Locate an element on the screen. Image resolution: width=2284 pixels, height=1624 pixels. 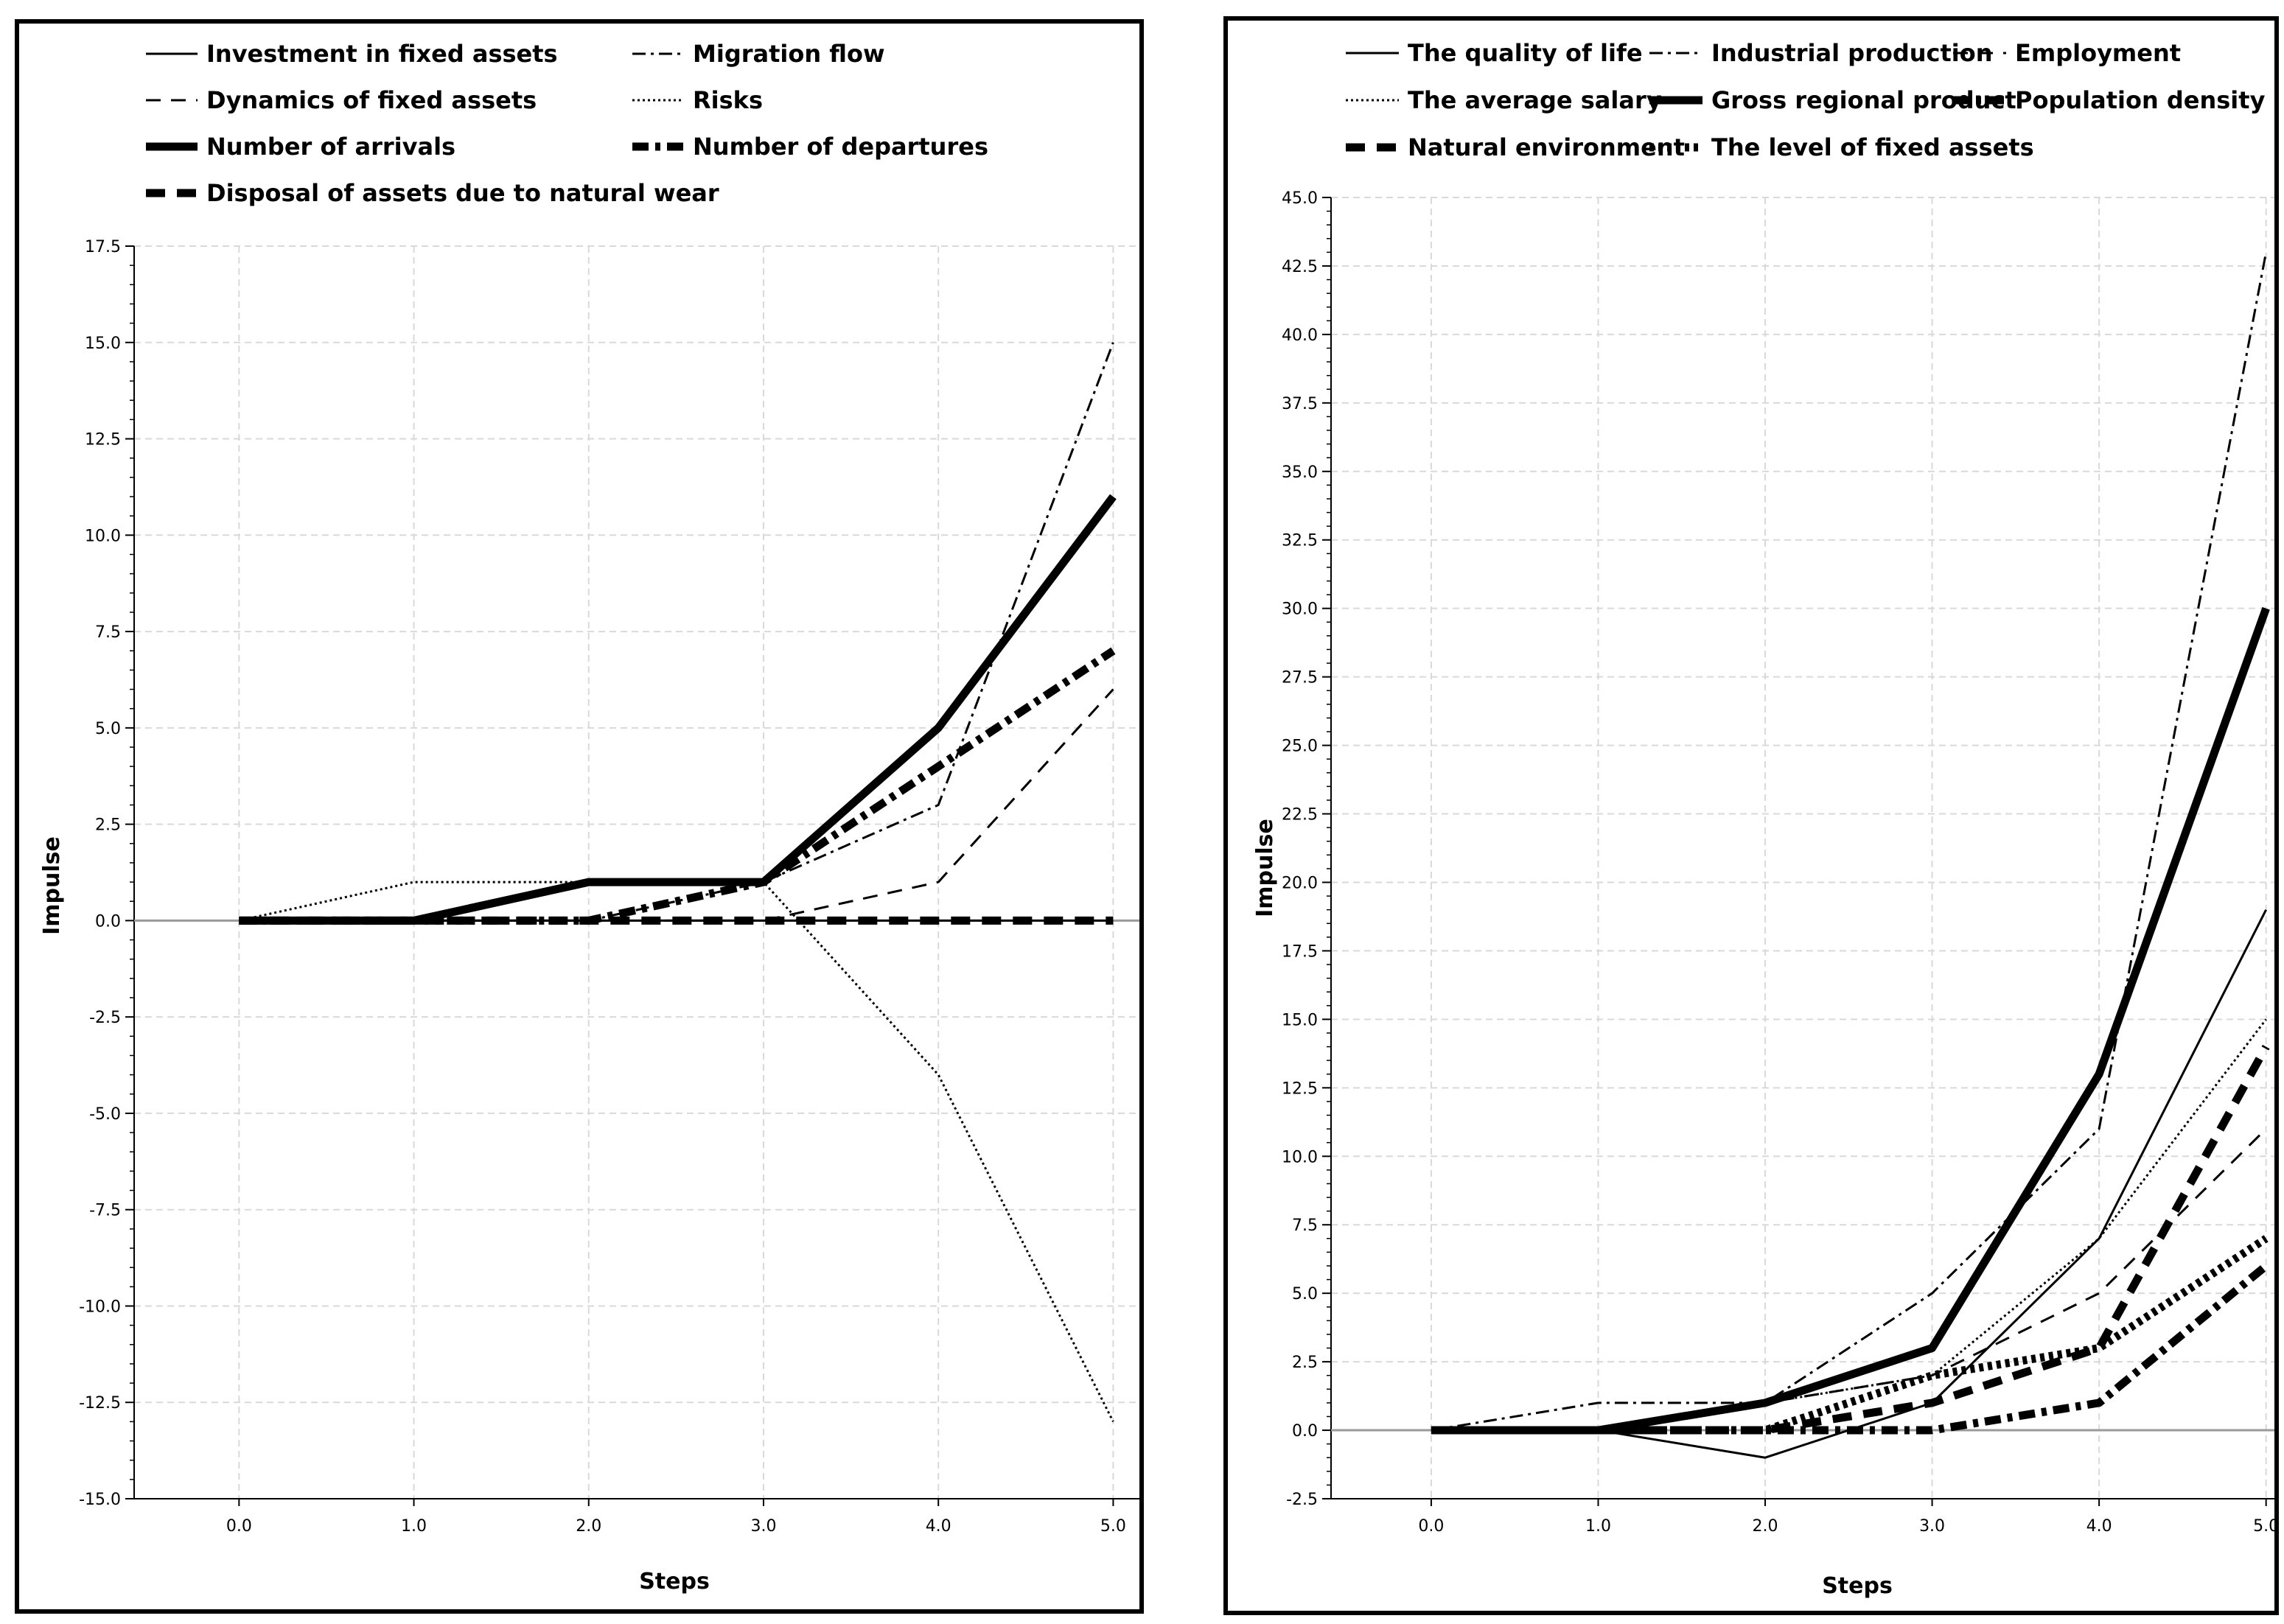
legend-entry: The average salary is located at coordinates (1504, 100).